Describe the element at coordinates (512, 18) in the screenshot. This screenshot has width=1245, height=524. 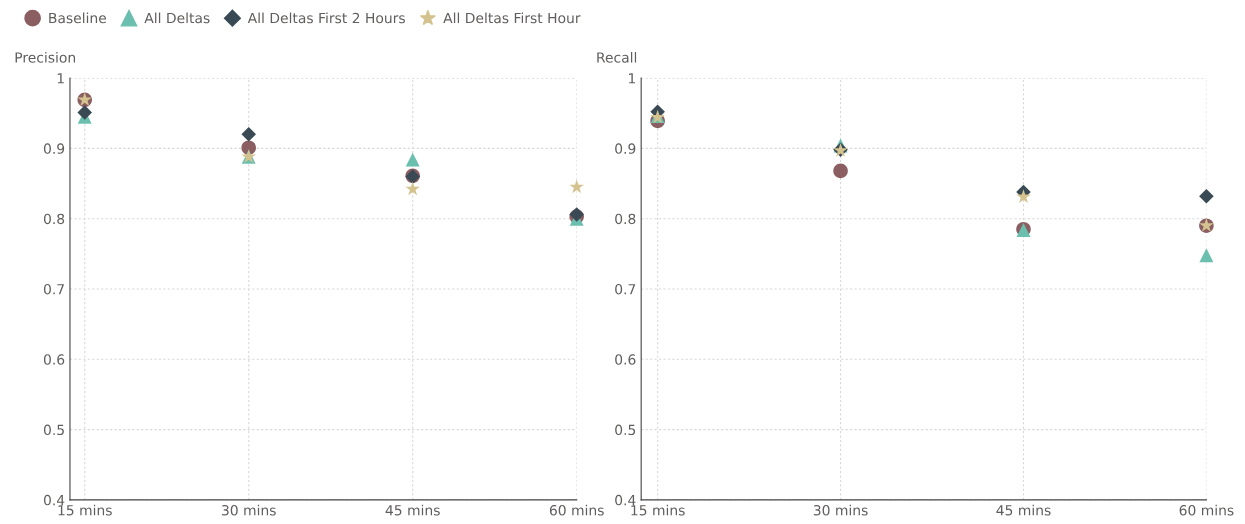
I see `legend-label: All Deltas First Hour` at that location.